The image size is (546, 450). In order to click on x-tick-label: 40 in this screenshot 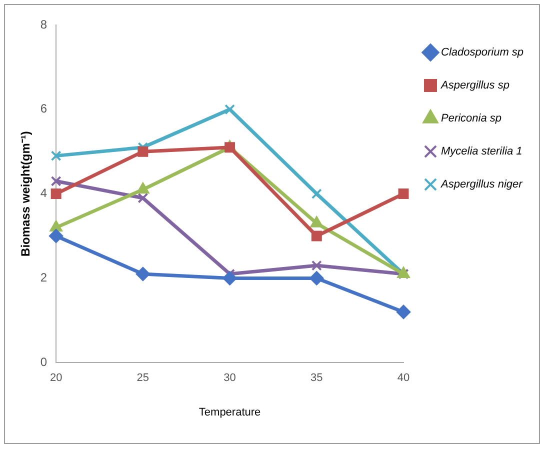, I will do `click(403, 378)`.